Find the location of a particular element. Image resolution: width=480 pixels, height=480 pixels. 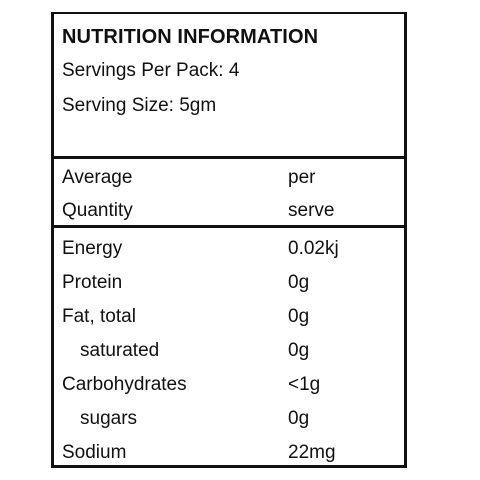

nutrient-label-sodium: Sodium is located at coordinates (94, 452).